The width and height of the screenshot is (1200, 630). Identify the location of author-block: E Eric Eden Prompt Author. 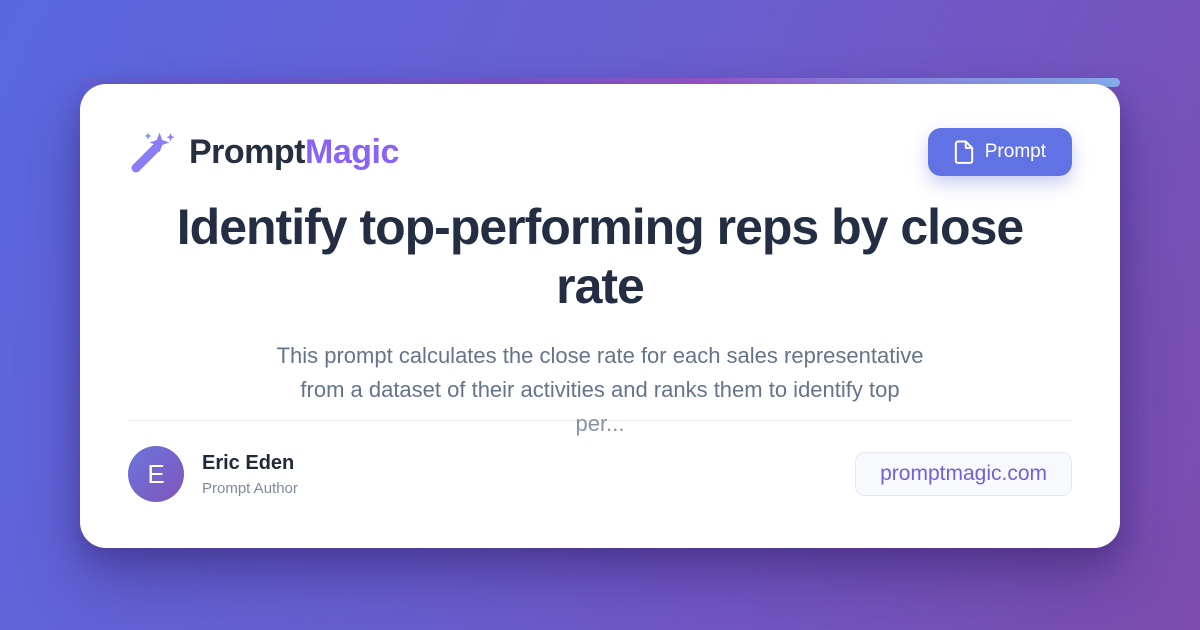
(213, 474).